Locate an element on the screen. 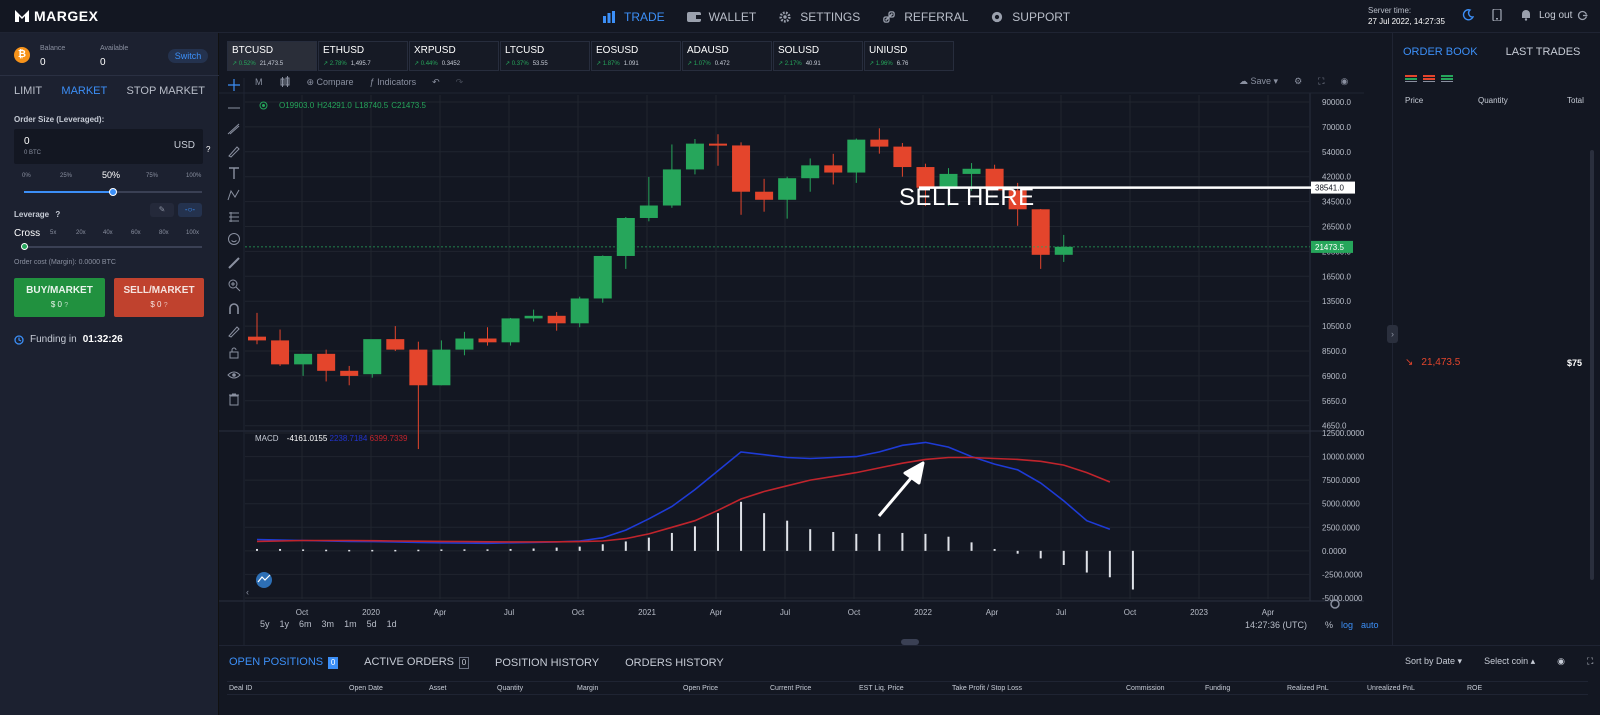  ticker-ltcusd: LTCUSD ↗ 0.37% 53.55 is located at coordinates (545, 56).